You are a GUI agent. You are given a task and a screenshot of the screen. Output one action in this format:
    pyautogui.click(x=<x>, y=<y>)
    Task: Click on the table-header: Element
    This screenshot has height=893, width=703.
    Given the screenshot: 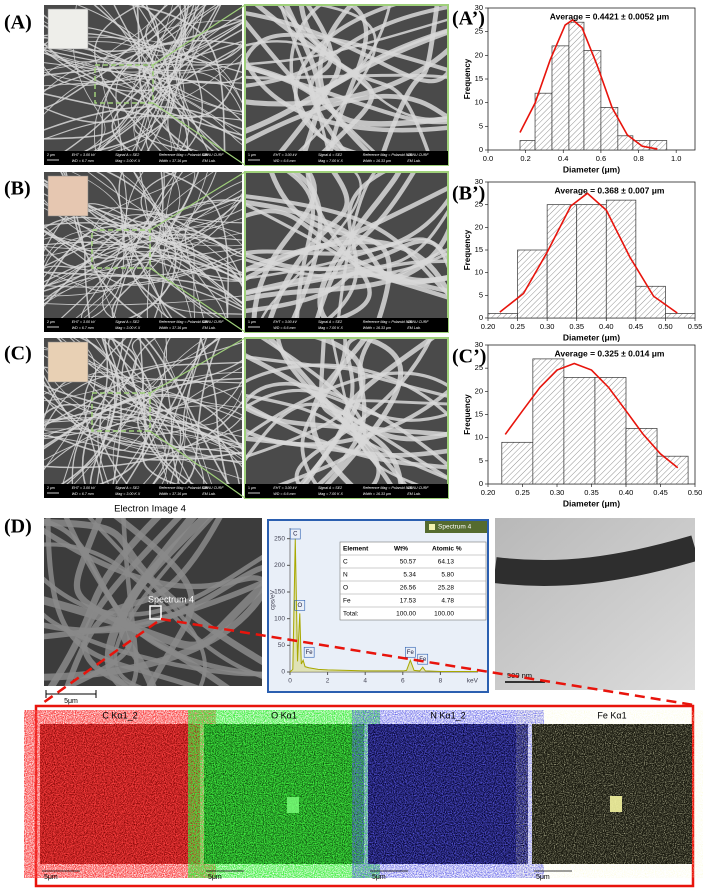 What is the action you would take?
    pyautogui.click(x=356, y=549)
    